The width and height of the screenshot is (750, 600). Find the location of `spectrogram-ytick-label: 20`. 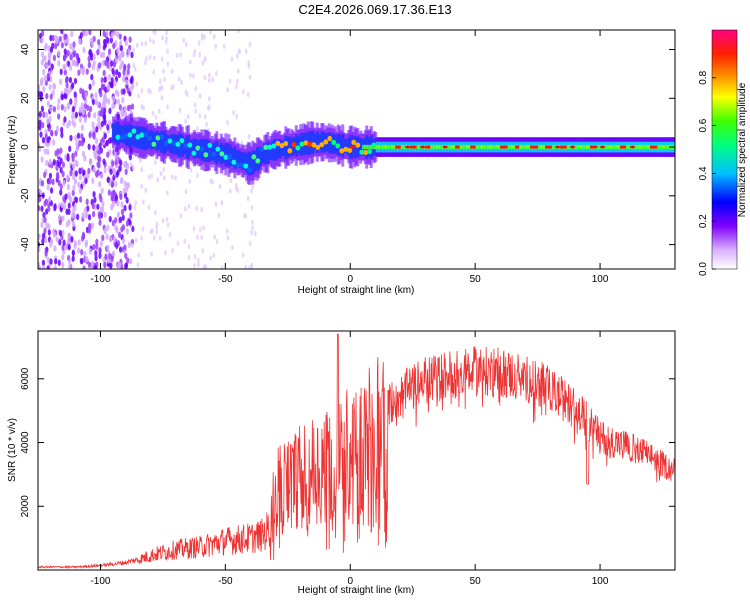

spectrogram-ytick-label: 20 is located at coordinates (25, 98).